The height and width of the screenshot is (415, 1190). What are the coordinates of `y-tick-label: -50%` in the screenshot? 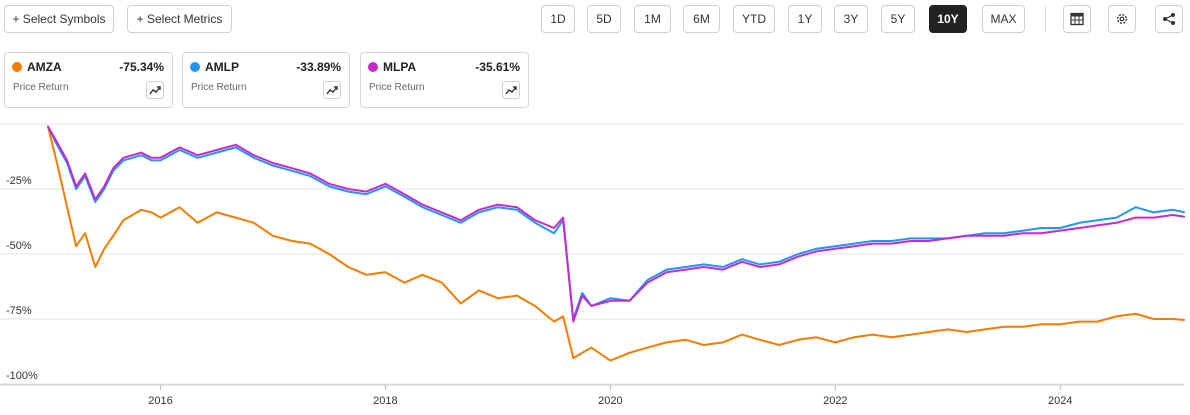 It's located at (19, 246).